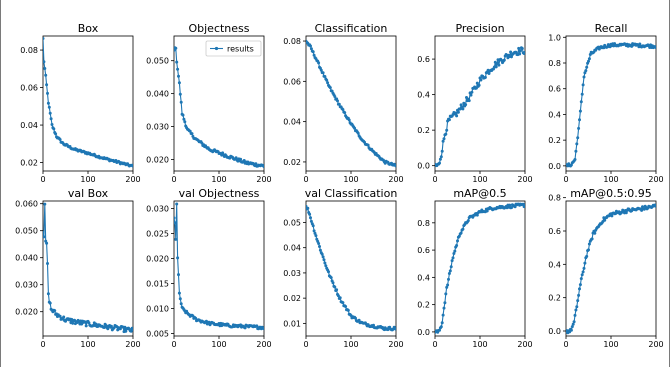  I want to click on subplot-title: Objectness, so click(218, 28).